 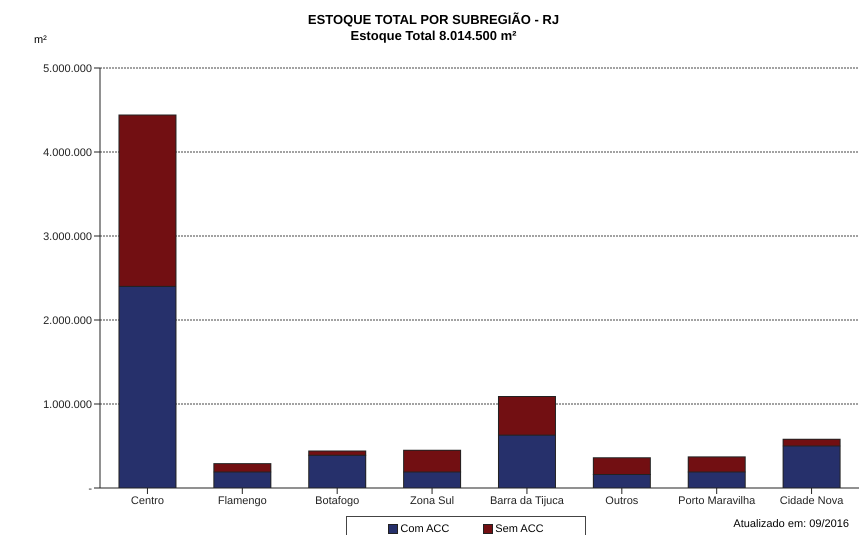 What do you see at coordinates (67, 320) in the screenshot?
I see `y-tick-label: 2.000.000` at bounding box center [67, 320].